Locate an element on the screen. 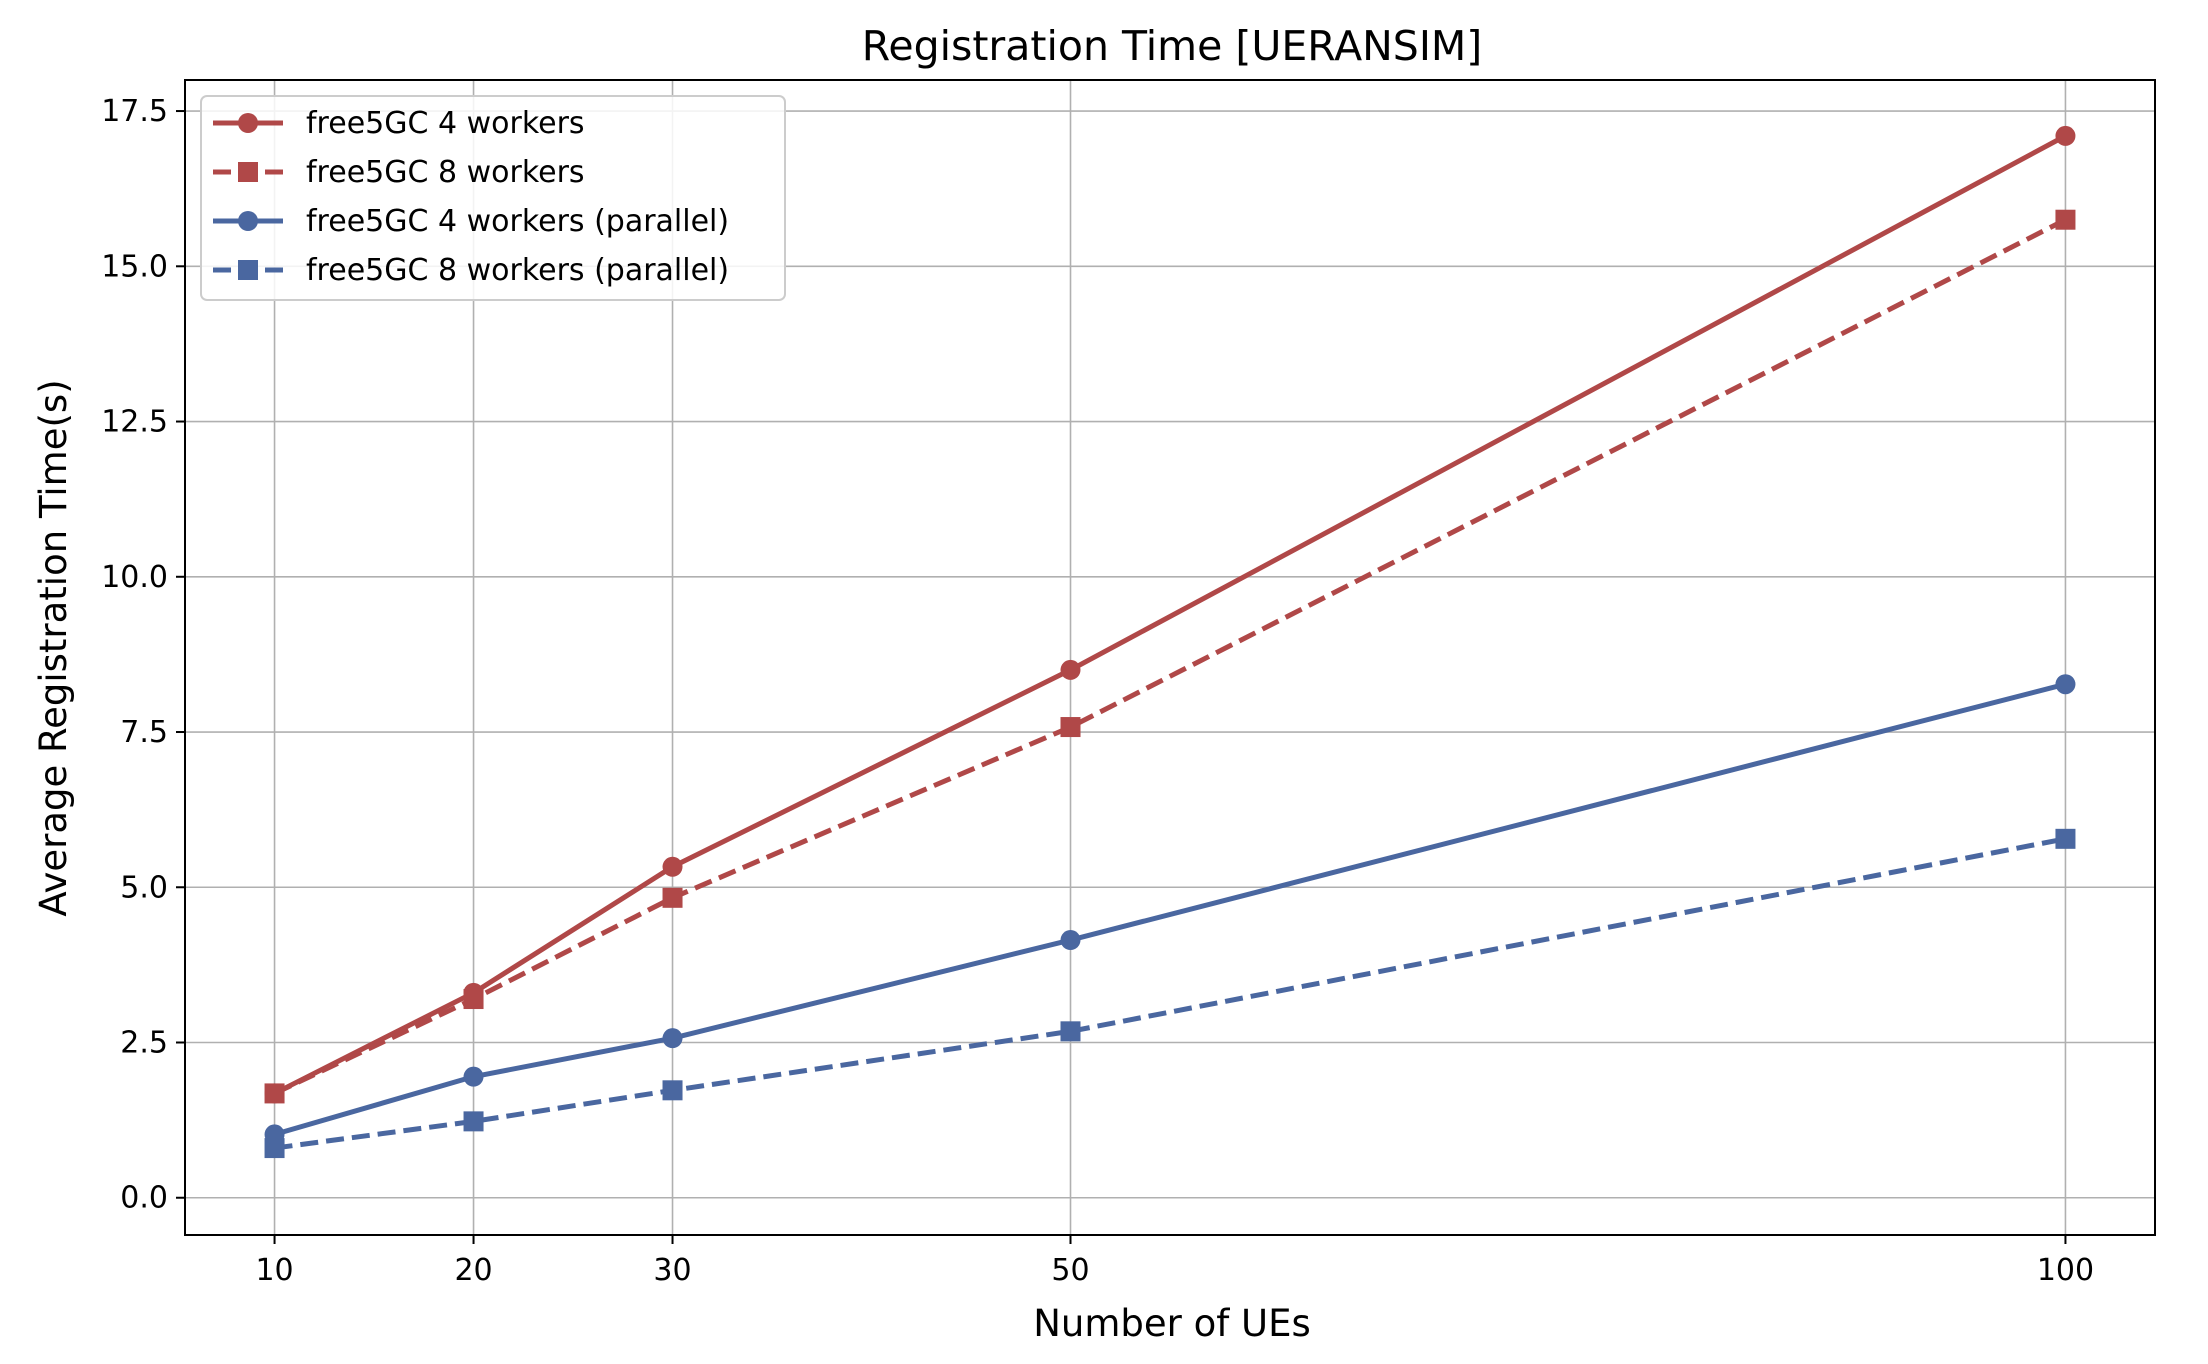  legend-entry: free5GC 4 workers (parallel) is located at coordinates (471, 221).